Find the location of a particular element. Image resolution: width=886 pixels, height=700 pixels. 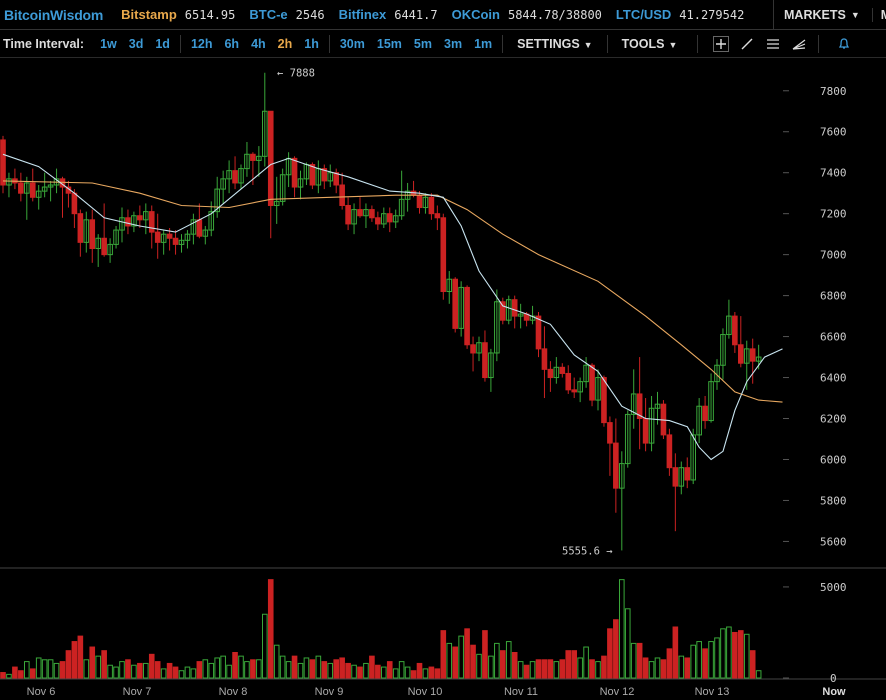

ticker-okcoin: OKCoin 5844.78/38800 is located at coordinates (527, 14).